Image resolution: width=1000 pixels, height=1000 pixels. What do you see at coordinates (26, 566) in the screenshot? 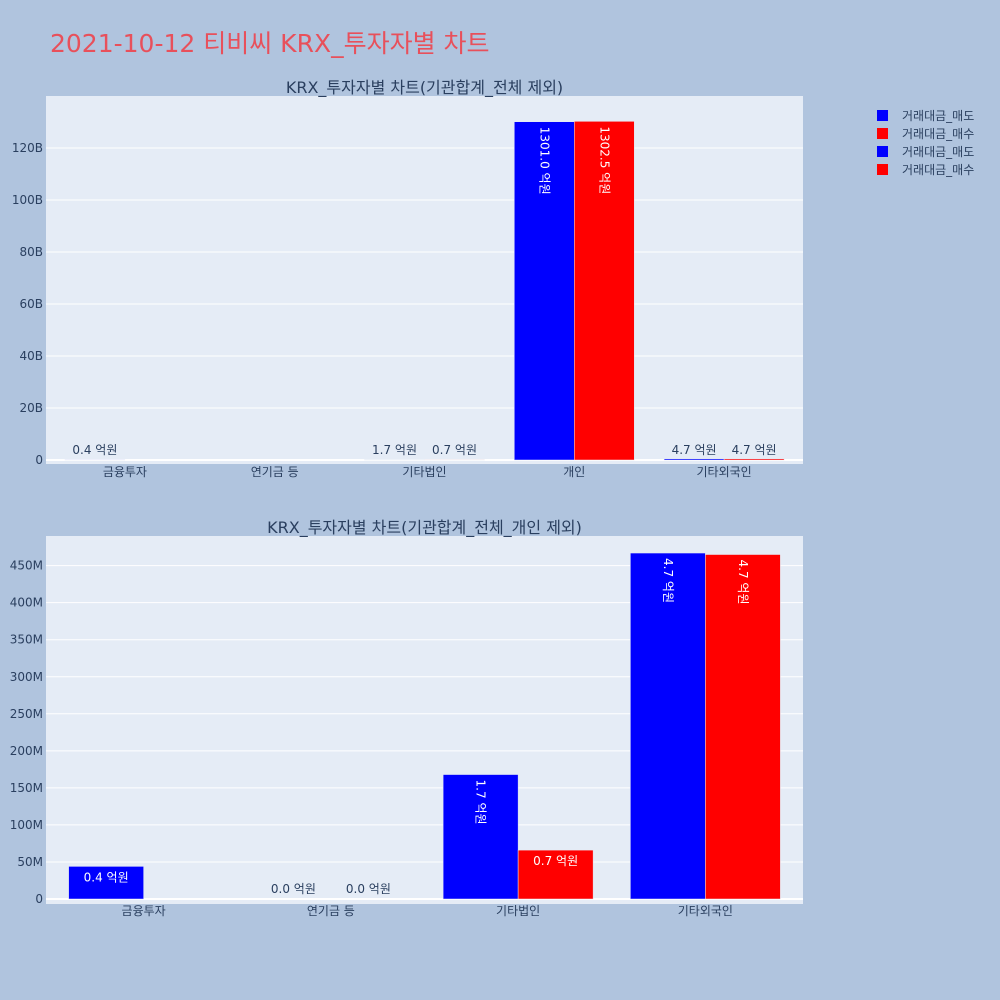
I see `y-tick-label: 450M` at bounding box center [26, 566].